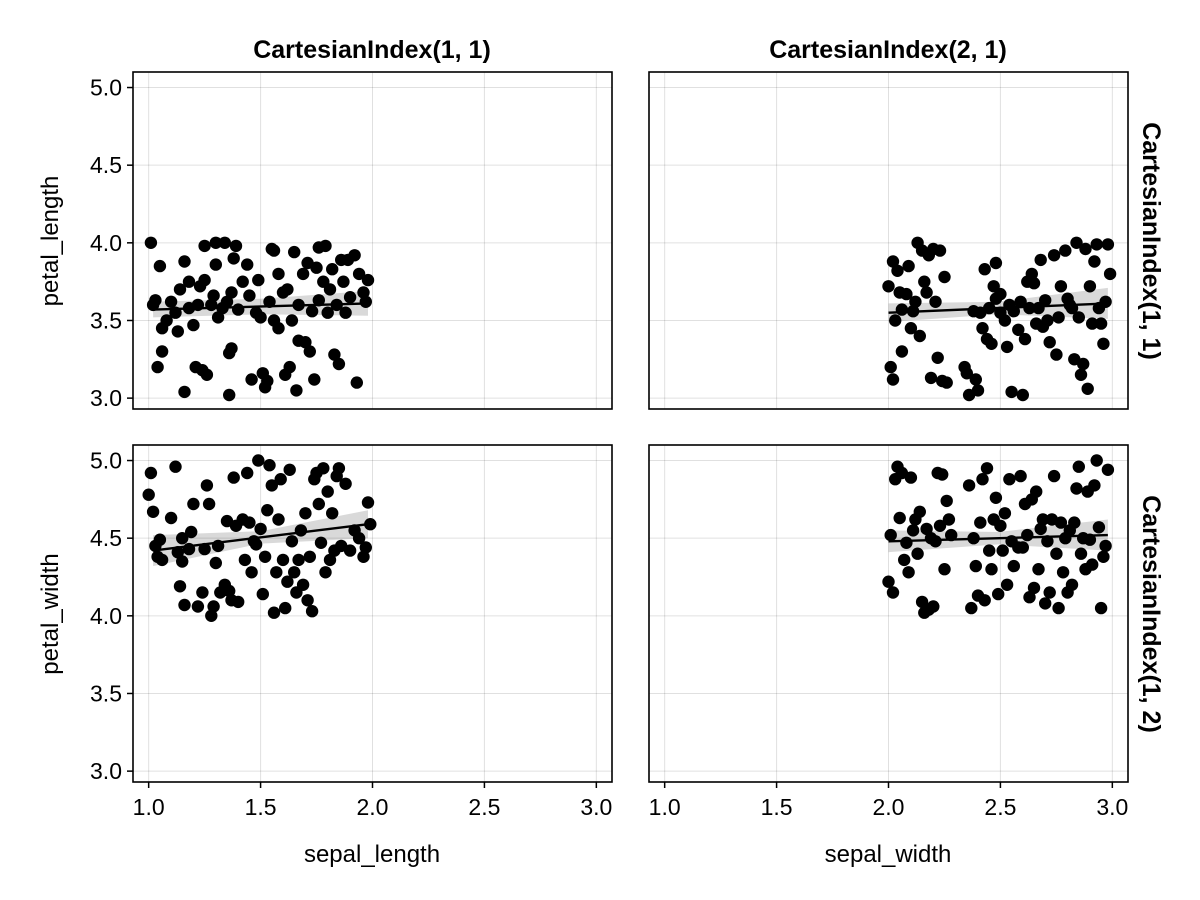  What do you see at coordinates (1151, 241) in the screenshot?
I see `row-title-1: CartesianIndex(1, 1)` at bounding box center [1151, 241].